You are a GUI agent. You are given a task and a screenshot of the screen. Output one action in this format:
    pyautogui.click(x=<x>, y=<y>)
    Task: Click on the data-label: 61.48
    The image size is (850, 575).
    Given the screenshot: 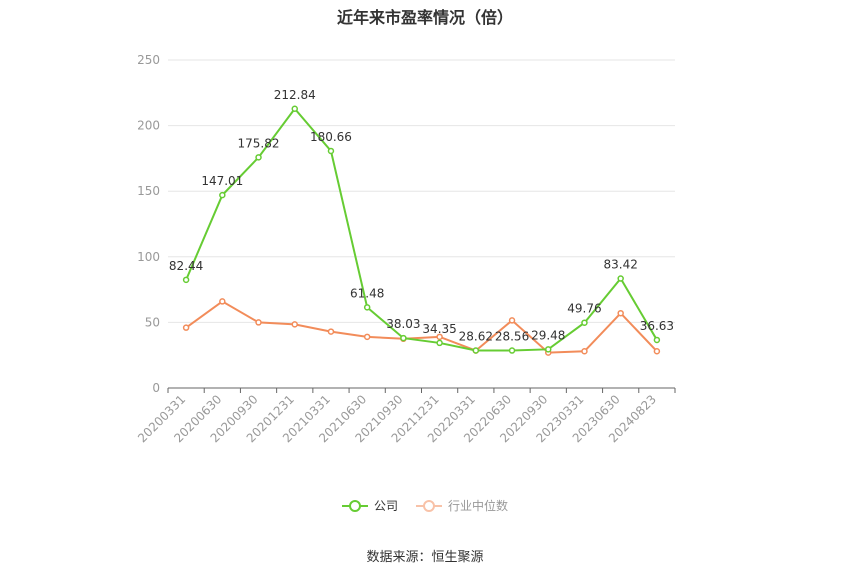 What is the action you would take?
    pyautogui.click(x=367, y=293)
    